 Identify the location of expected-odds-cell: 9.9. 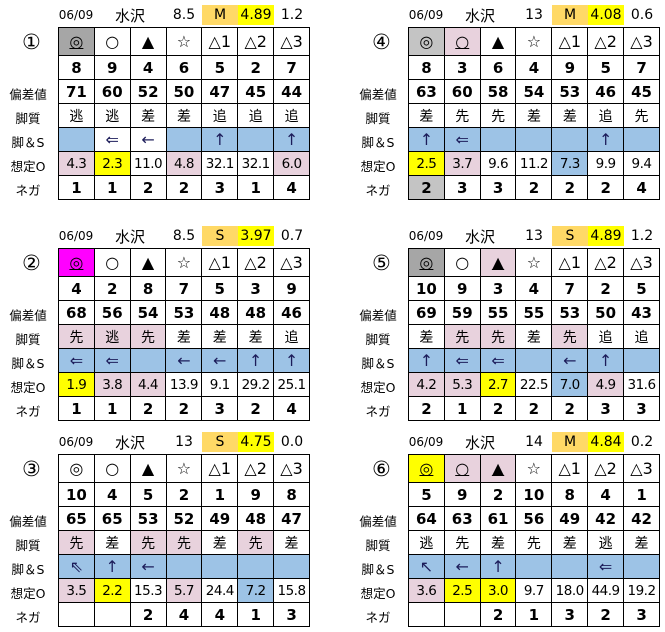
(606, 163).